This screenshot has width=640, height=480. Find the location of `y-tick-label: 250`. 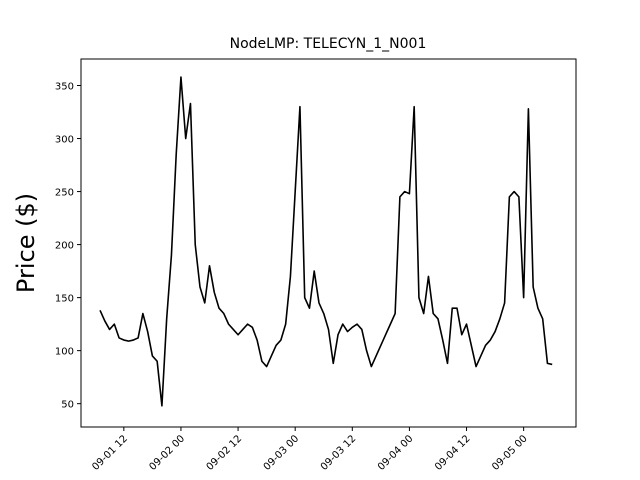

y-tick-label: 250 is located at coordinates (64, 193).